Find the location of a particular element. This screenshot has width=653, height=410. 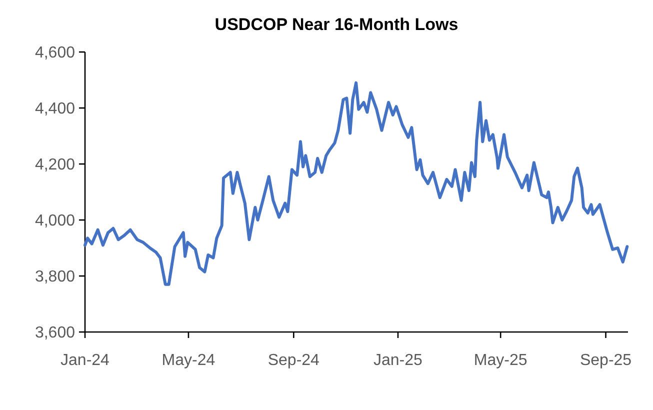

y-tick-label: 3,600 is located at coordinates (55, 333).